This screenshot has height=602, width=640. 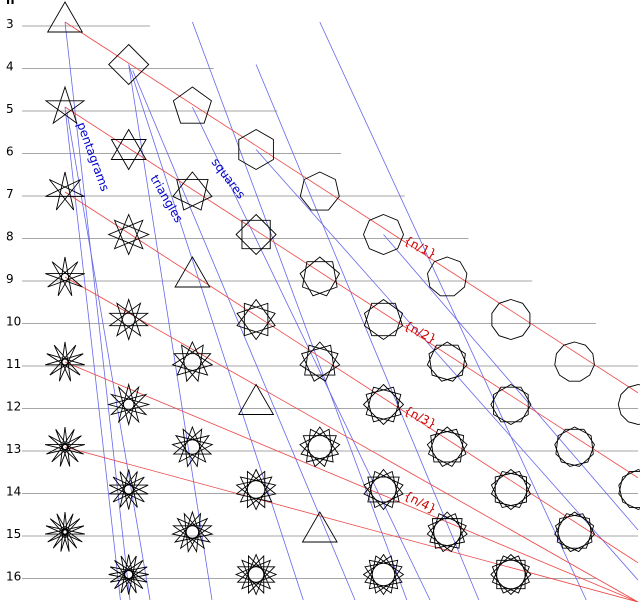 What do you see at coordinates (13, 407) in the screenshot?
I see `row-label: 12` at bounding box center [13, 407].